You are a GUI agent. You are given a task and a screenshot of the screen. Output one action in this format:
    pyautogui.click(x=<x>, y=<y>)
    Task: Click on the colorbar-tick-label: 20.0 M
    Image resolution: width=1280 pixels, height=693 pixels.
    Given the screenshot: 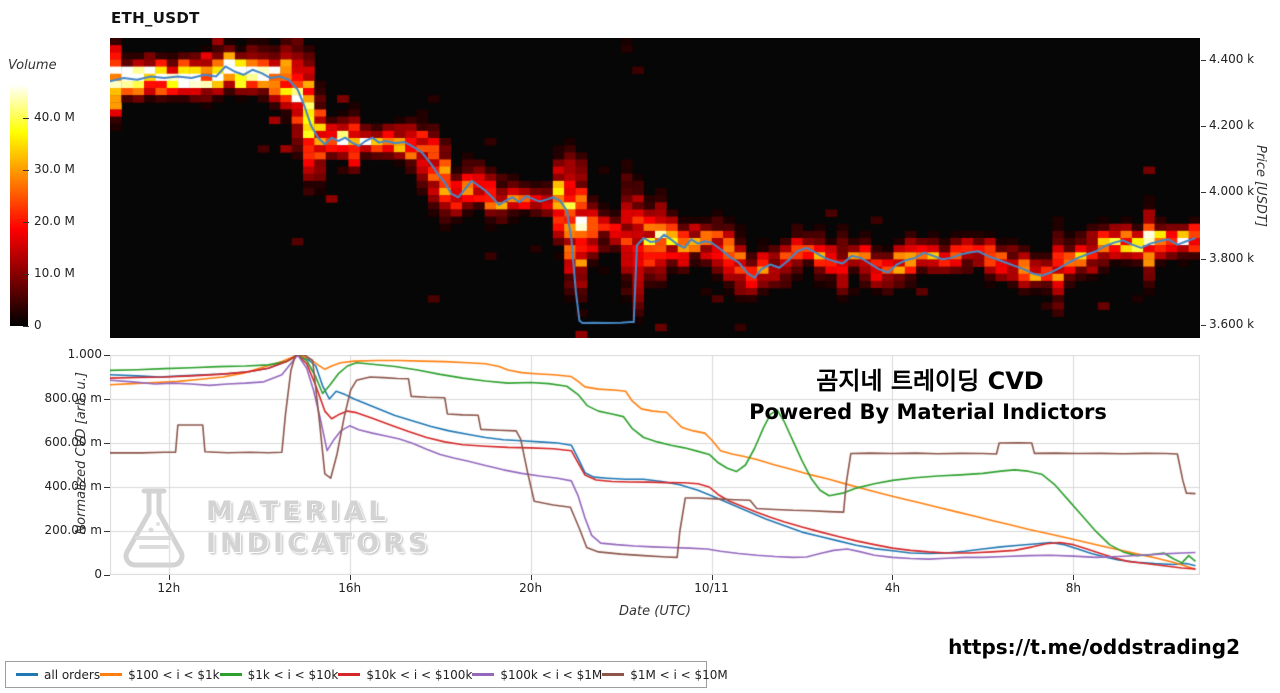 What is the action you would take?
    pyautogui.click(x=54, y=220)
    